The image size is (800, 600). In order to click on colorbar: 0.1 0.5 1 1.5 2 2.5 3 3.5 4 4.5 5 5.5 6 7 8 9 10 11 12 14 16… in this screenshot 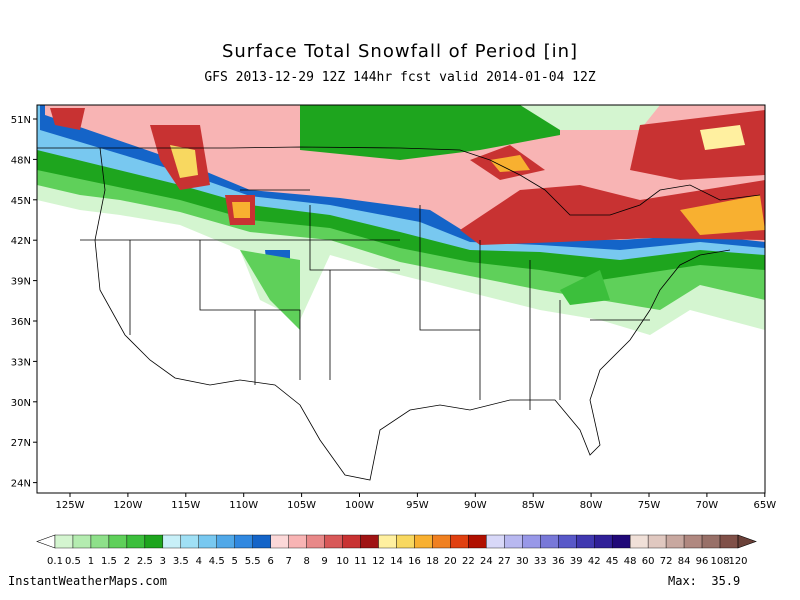, I will do `click(396, 550)`.